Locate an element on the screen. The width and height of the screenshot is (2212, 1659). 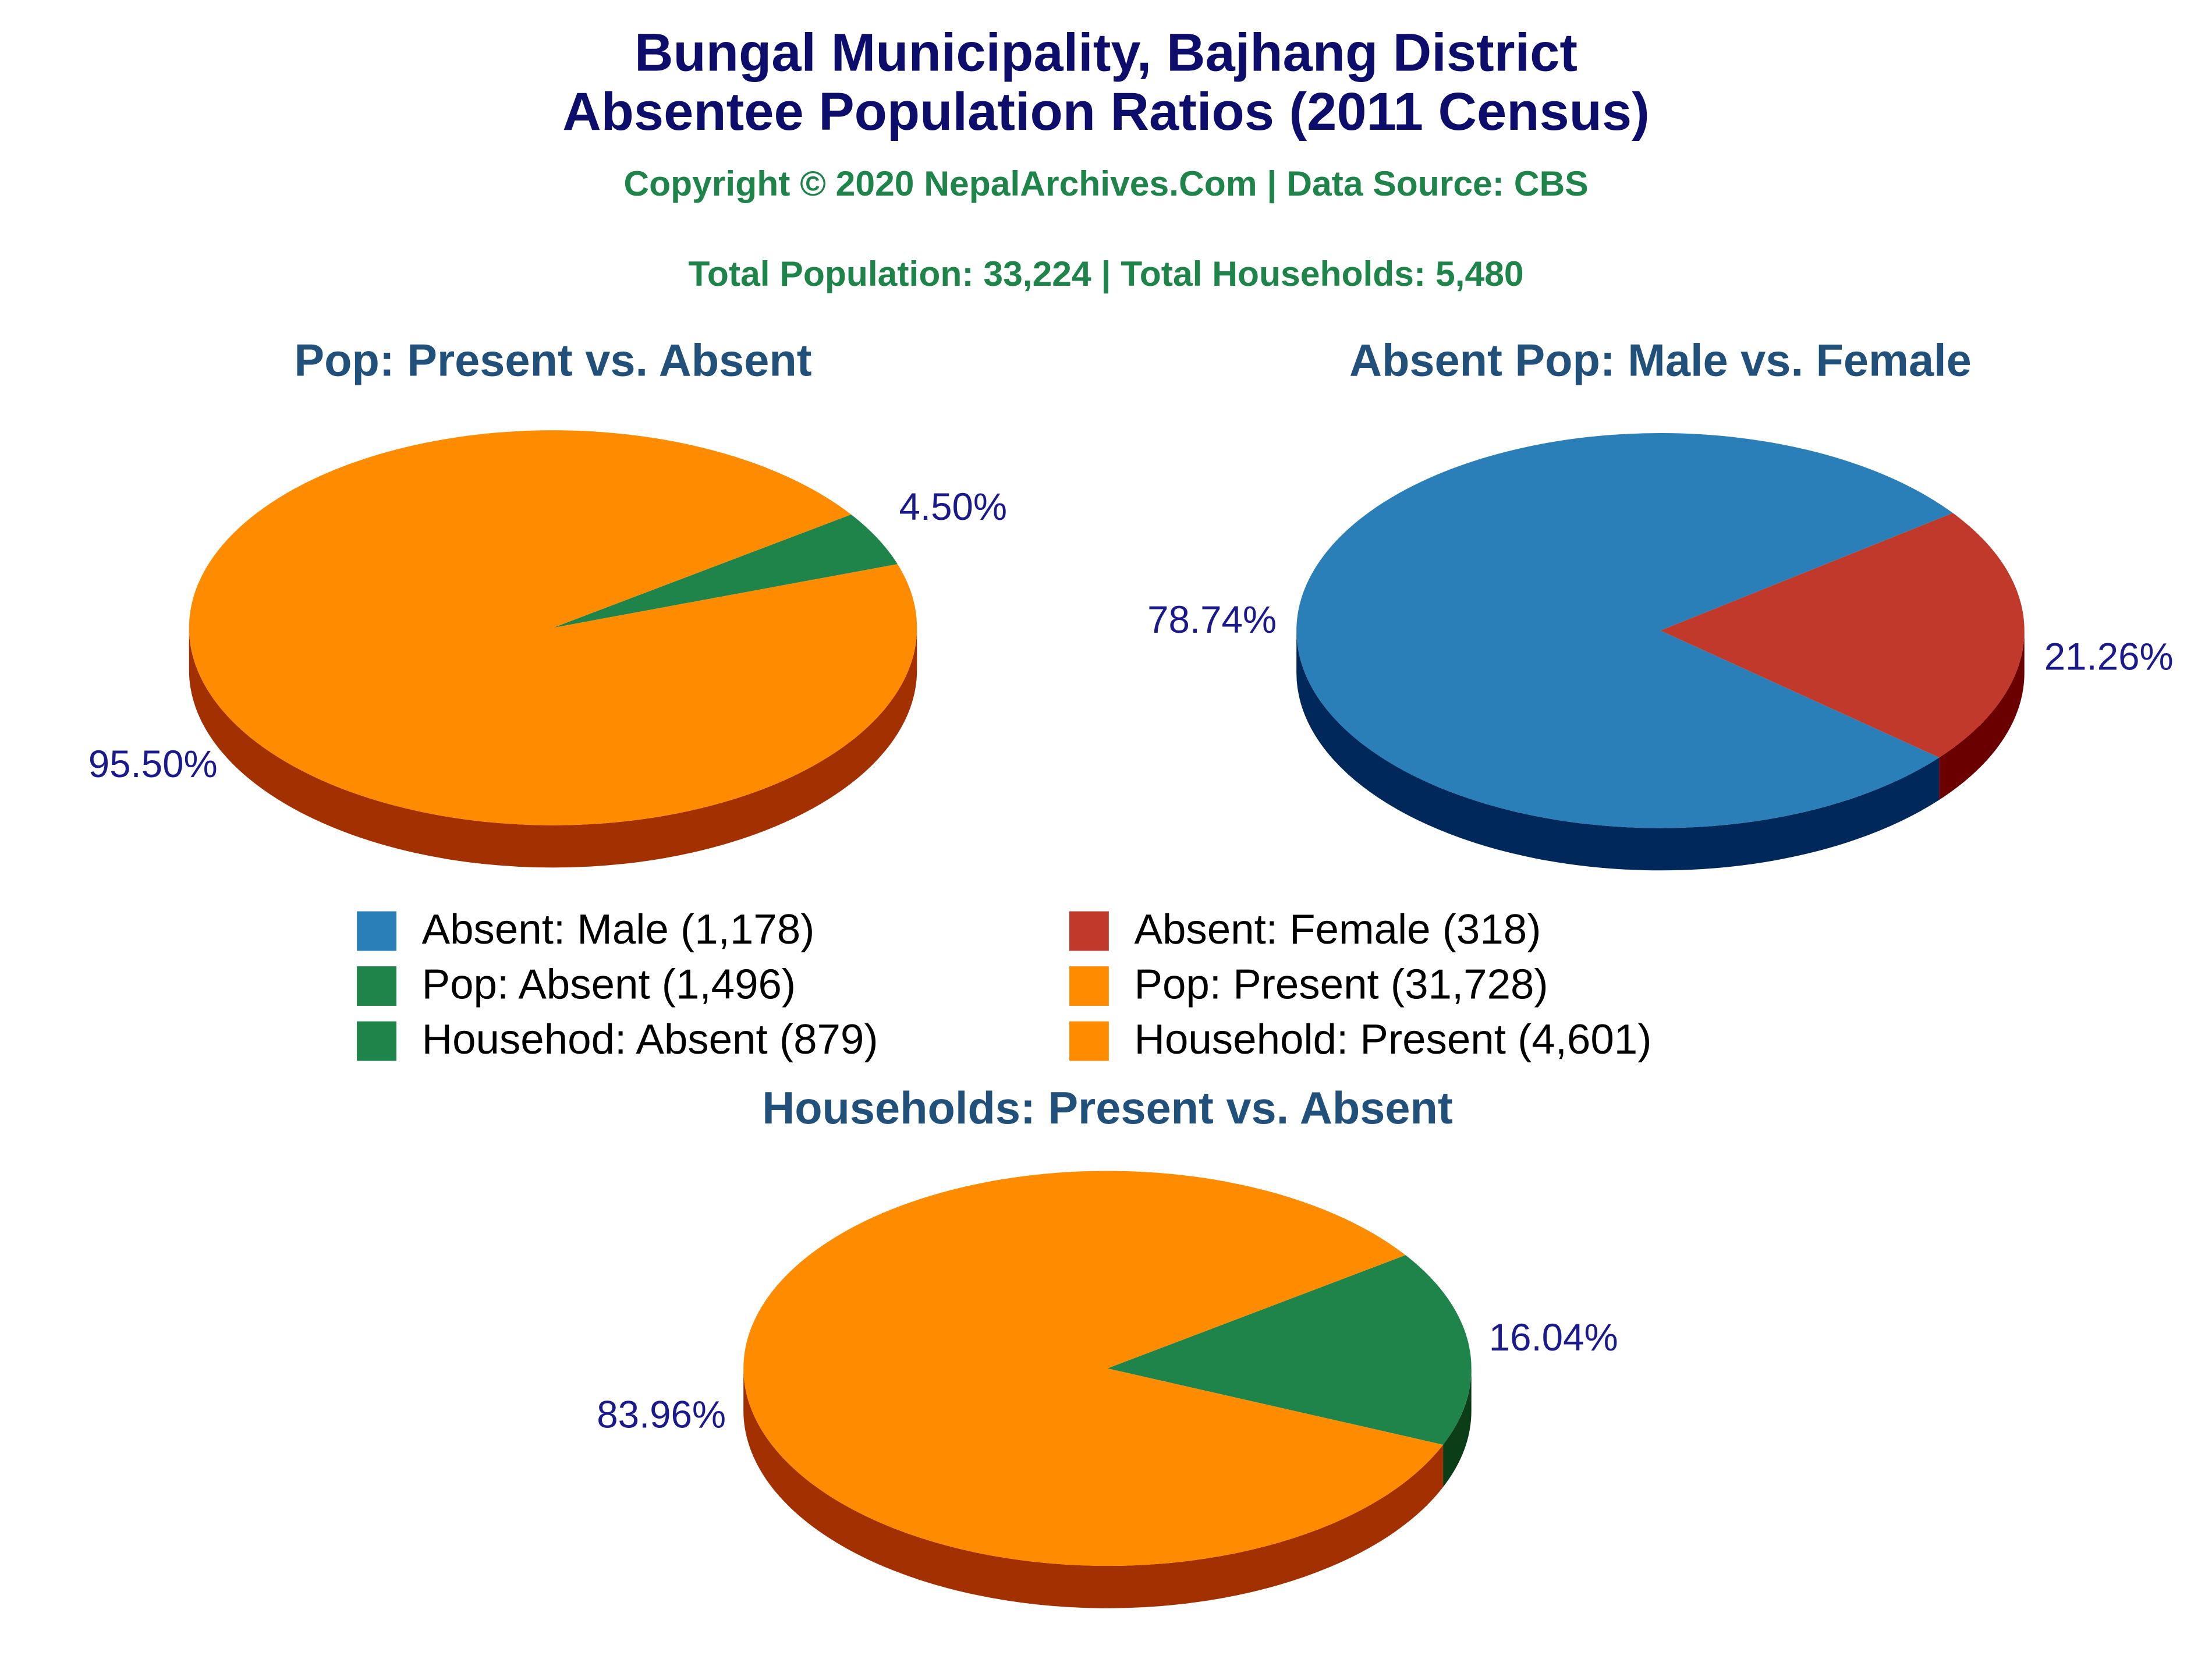
data-label: 21.26% is located at coordinates (2109, 656).